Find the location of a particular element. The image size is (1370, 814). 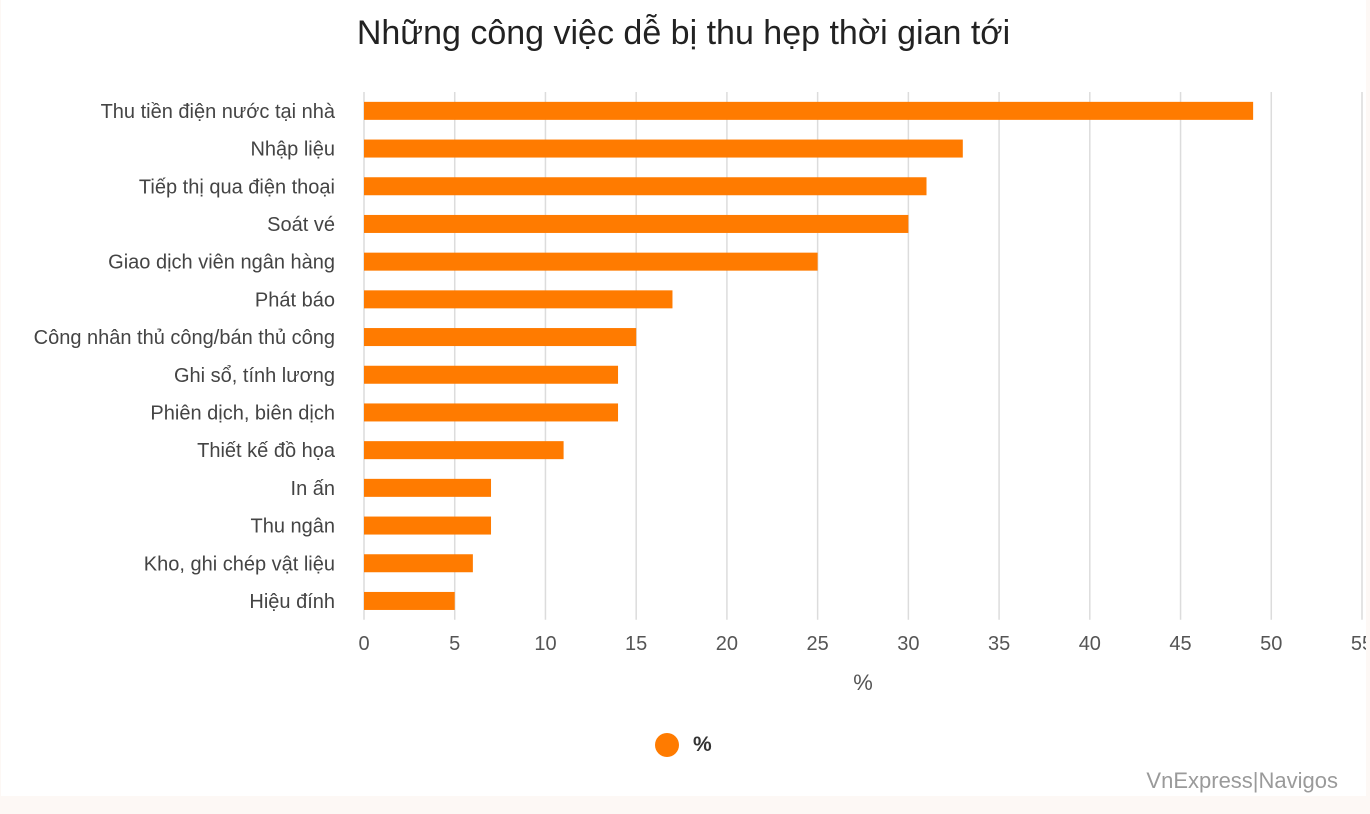

x-tick-labels: 0 5 10 15 20 25 30 35 40 45 50 55 is located at coordinates (862, 644).